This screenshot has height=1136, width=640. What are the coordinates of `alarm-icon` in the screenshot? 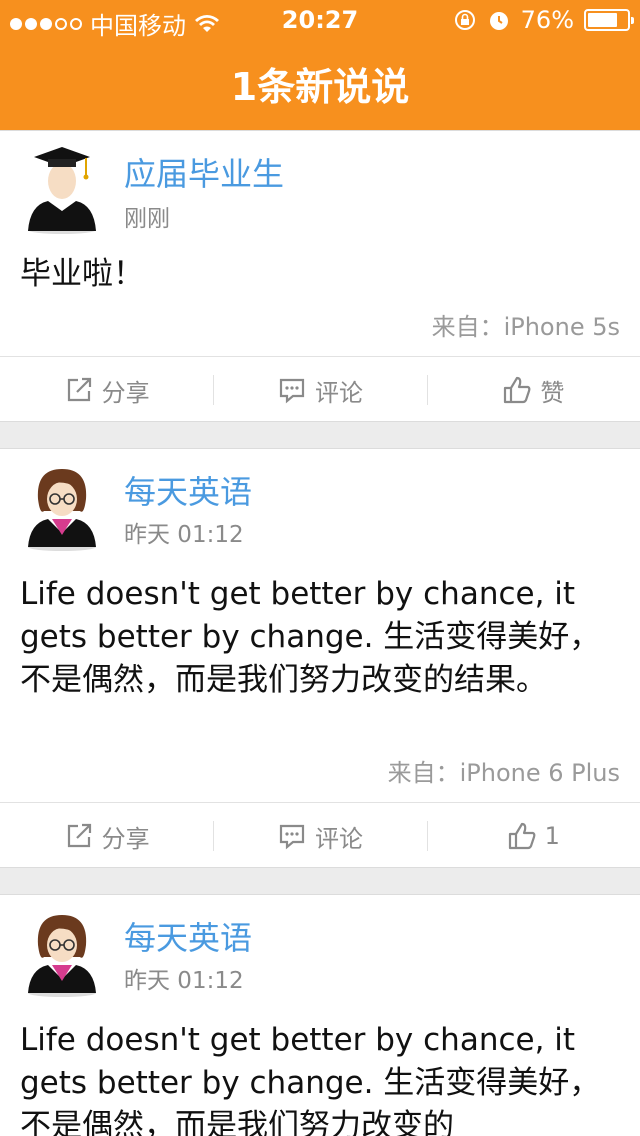 It's located at (498, 21).